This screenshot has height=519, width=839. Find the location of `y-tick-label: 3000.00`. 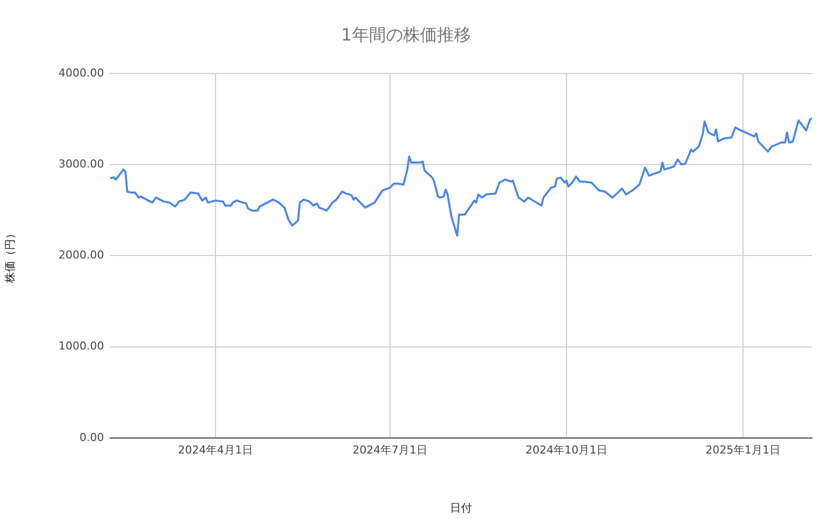

y-tick-label: 3000.00 is located at coordinates (81, 163).